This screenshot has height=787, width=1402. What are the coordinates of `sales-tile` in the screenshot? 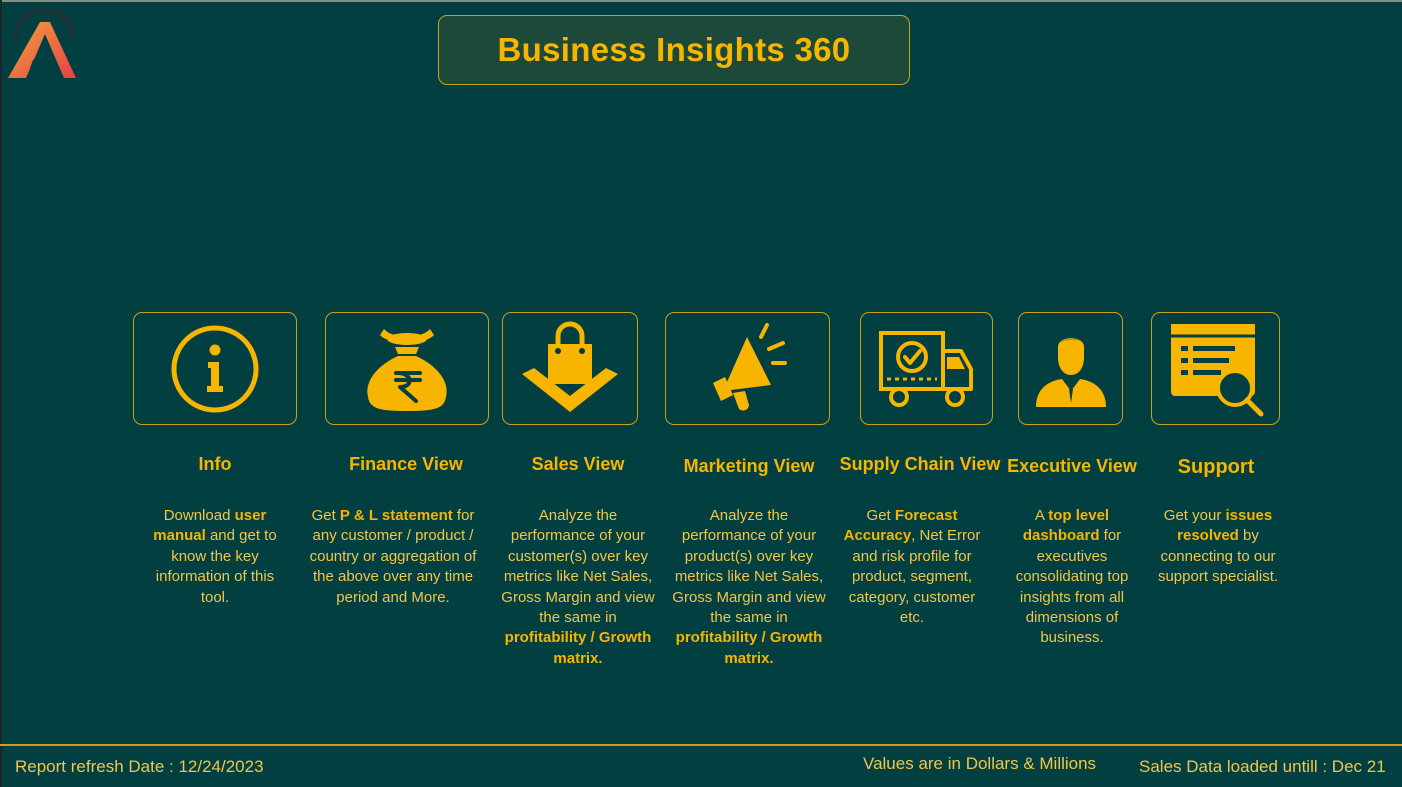 It's located at (570, 368).